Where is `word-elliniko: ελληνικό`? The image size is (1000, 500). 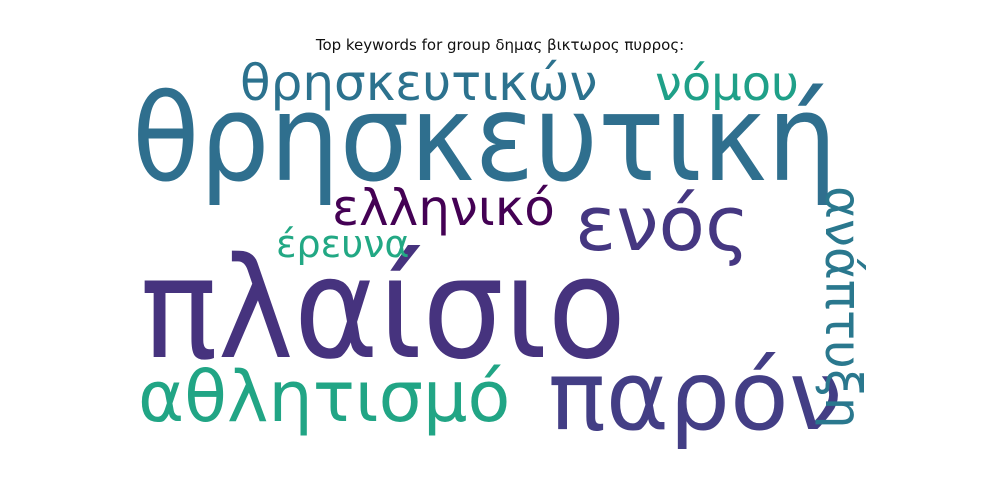
word-elliniko: ελληνικό is located at coordinates (443, 208).